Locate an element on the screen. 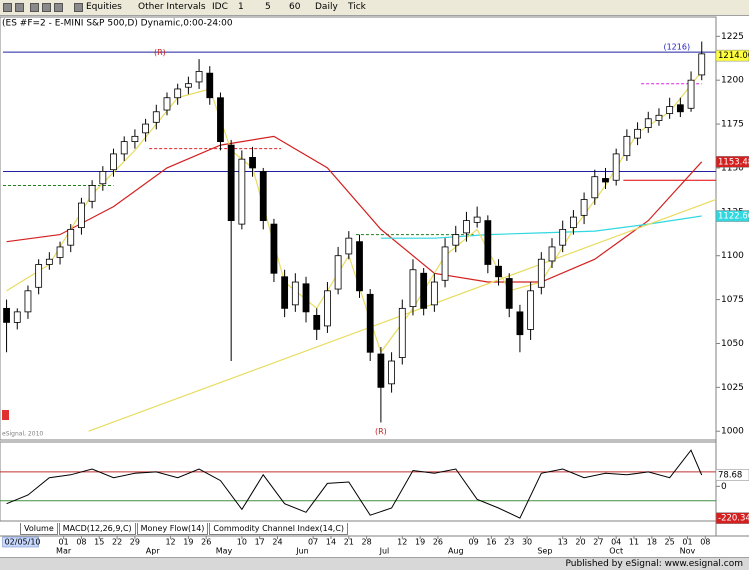 The width and height of the screenshot is (749, 570). indicator-tab: Volume is located at coordinates (39, 529).